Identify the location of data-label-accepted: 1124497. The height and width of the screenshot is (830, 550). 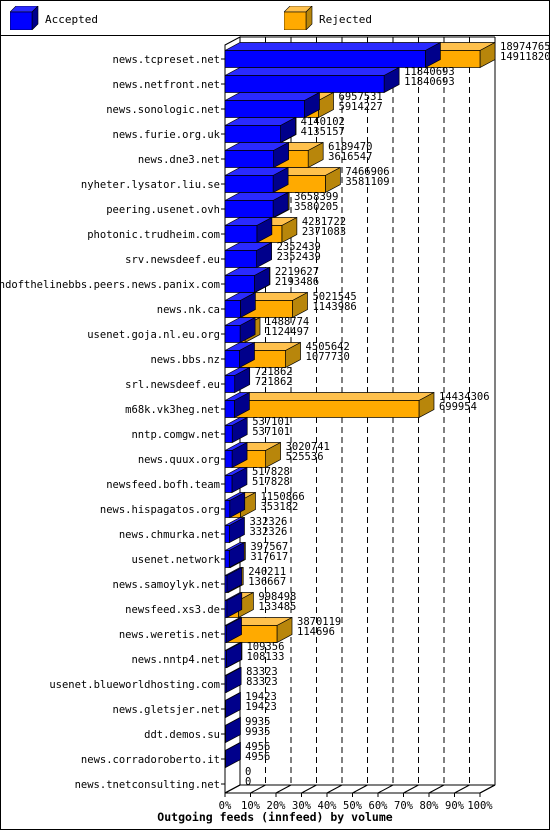
(287, 332).